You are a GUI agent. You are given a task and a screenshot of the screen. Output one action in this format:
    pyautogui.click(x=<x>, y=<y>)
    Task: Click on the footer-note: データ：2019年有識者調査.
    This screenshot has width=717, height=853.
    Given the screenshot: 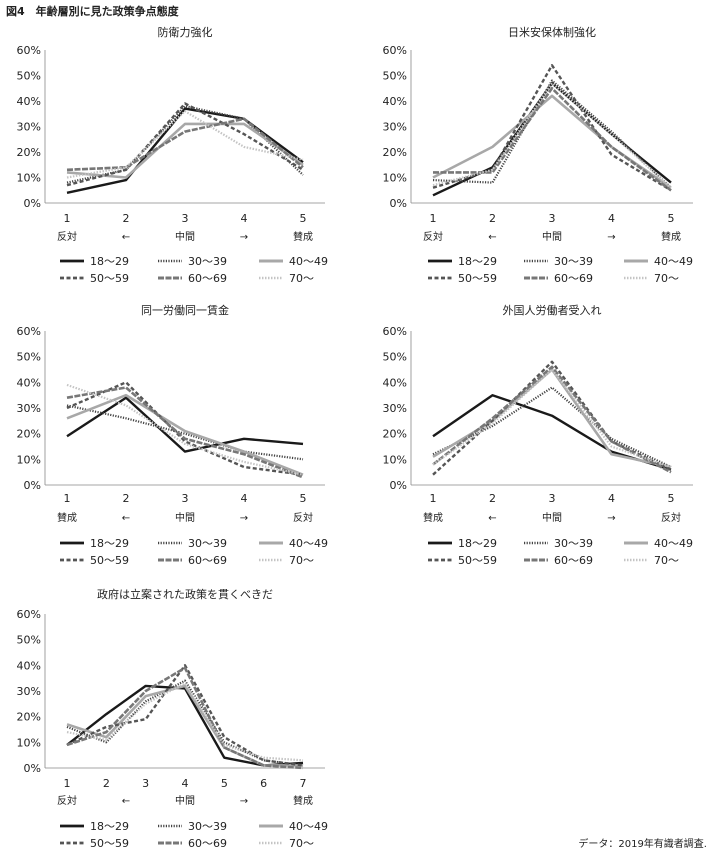 What is the action you would take?
    pyautogui.click(x=642, y=844)
    